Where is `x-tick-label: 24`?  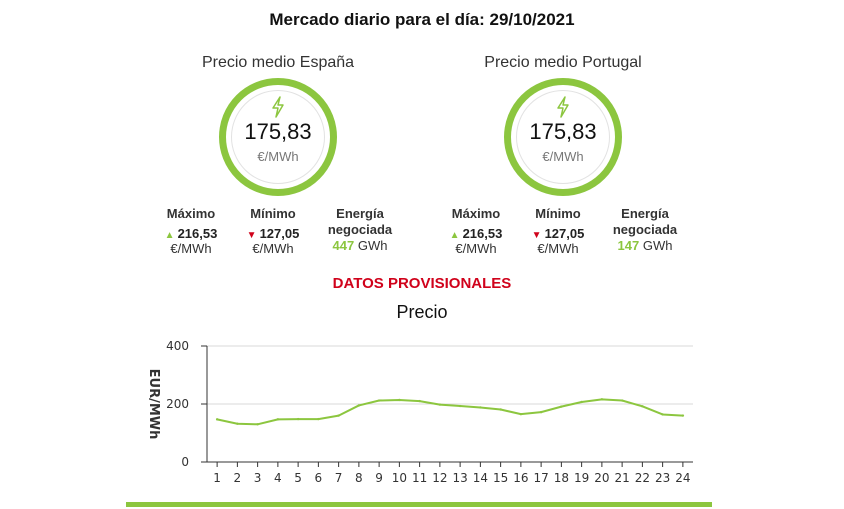
x-tick-label: 24 is located at coordinates (682, 478).